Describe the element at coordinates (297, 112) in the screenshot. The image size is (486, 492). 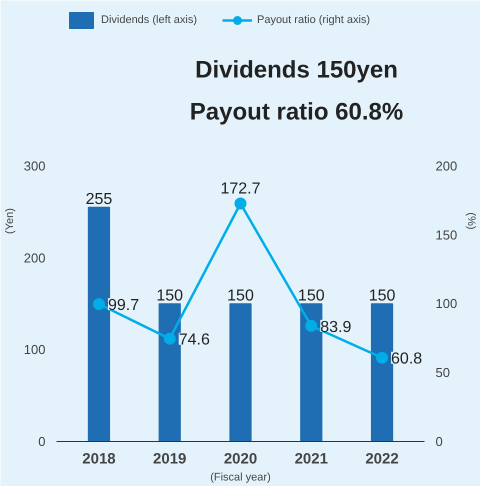
I see `annotation: Payout ratio 60.8%` at that location.